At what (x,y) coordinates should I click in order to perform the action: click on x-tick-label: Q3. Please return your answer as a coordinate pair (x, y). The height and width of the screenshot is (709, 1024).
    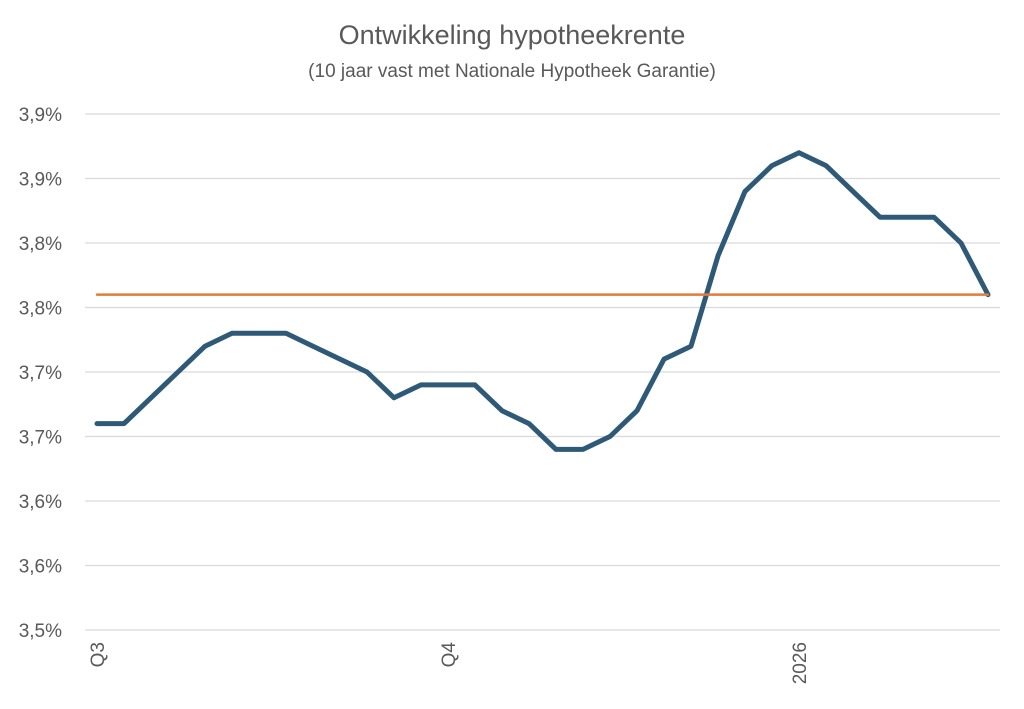
    Looking at the image, I should click on (98, 654).